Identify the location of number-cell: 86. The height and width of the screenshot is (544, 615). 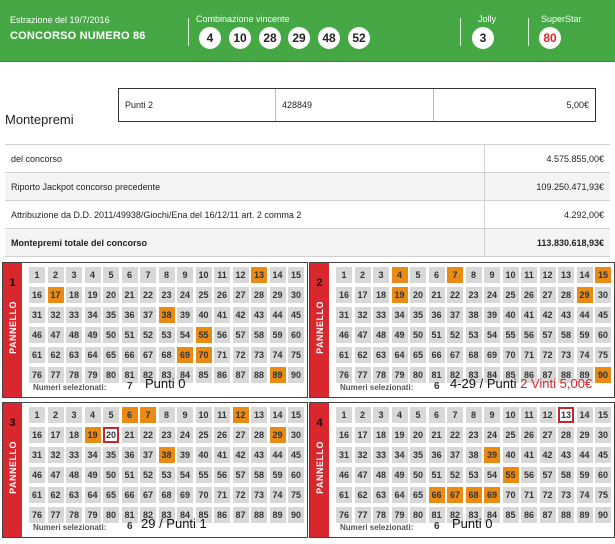
(222, 515).